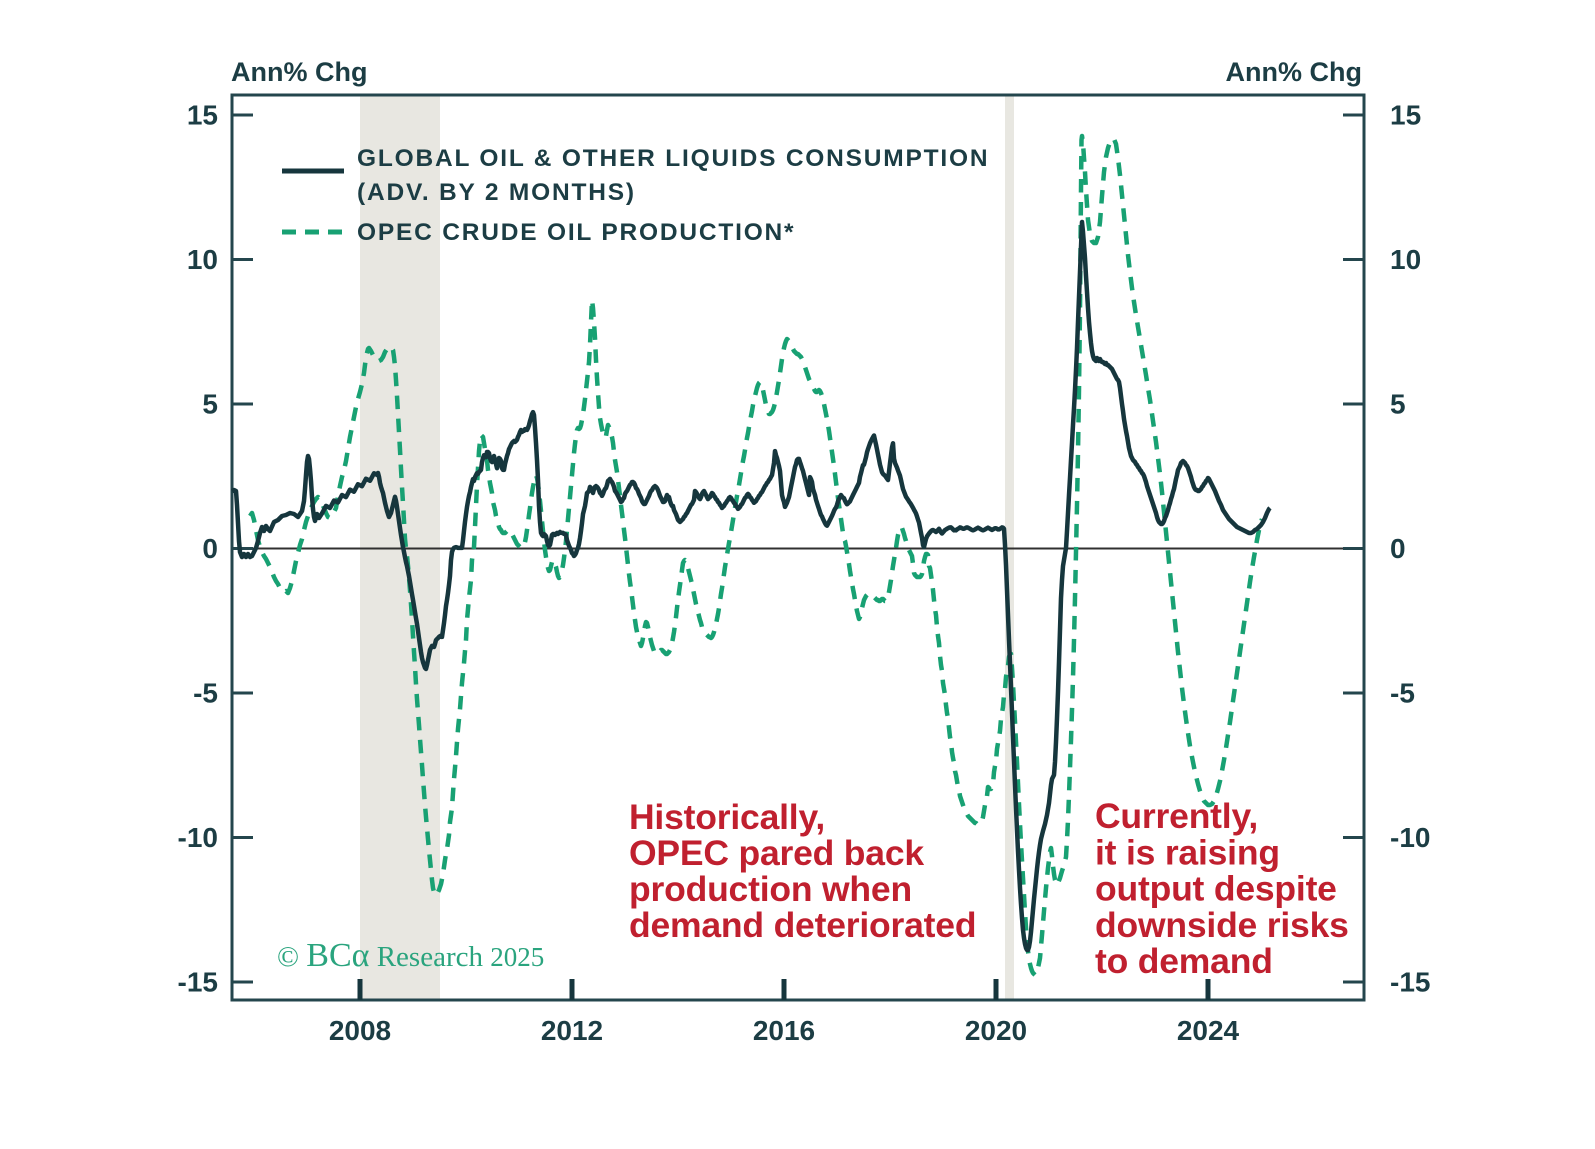 Image resolution: width=1595 pixels, height=1149 pixels. What do you see at coordinates (1208, 1030) in the screenshot?
I see `svg-text: 2024` at bounding box center [1208, 1030].